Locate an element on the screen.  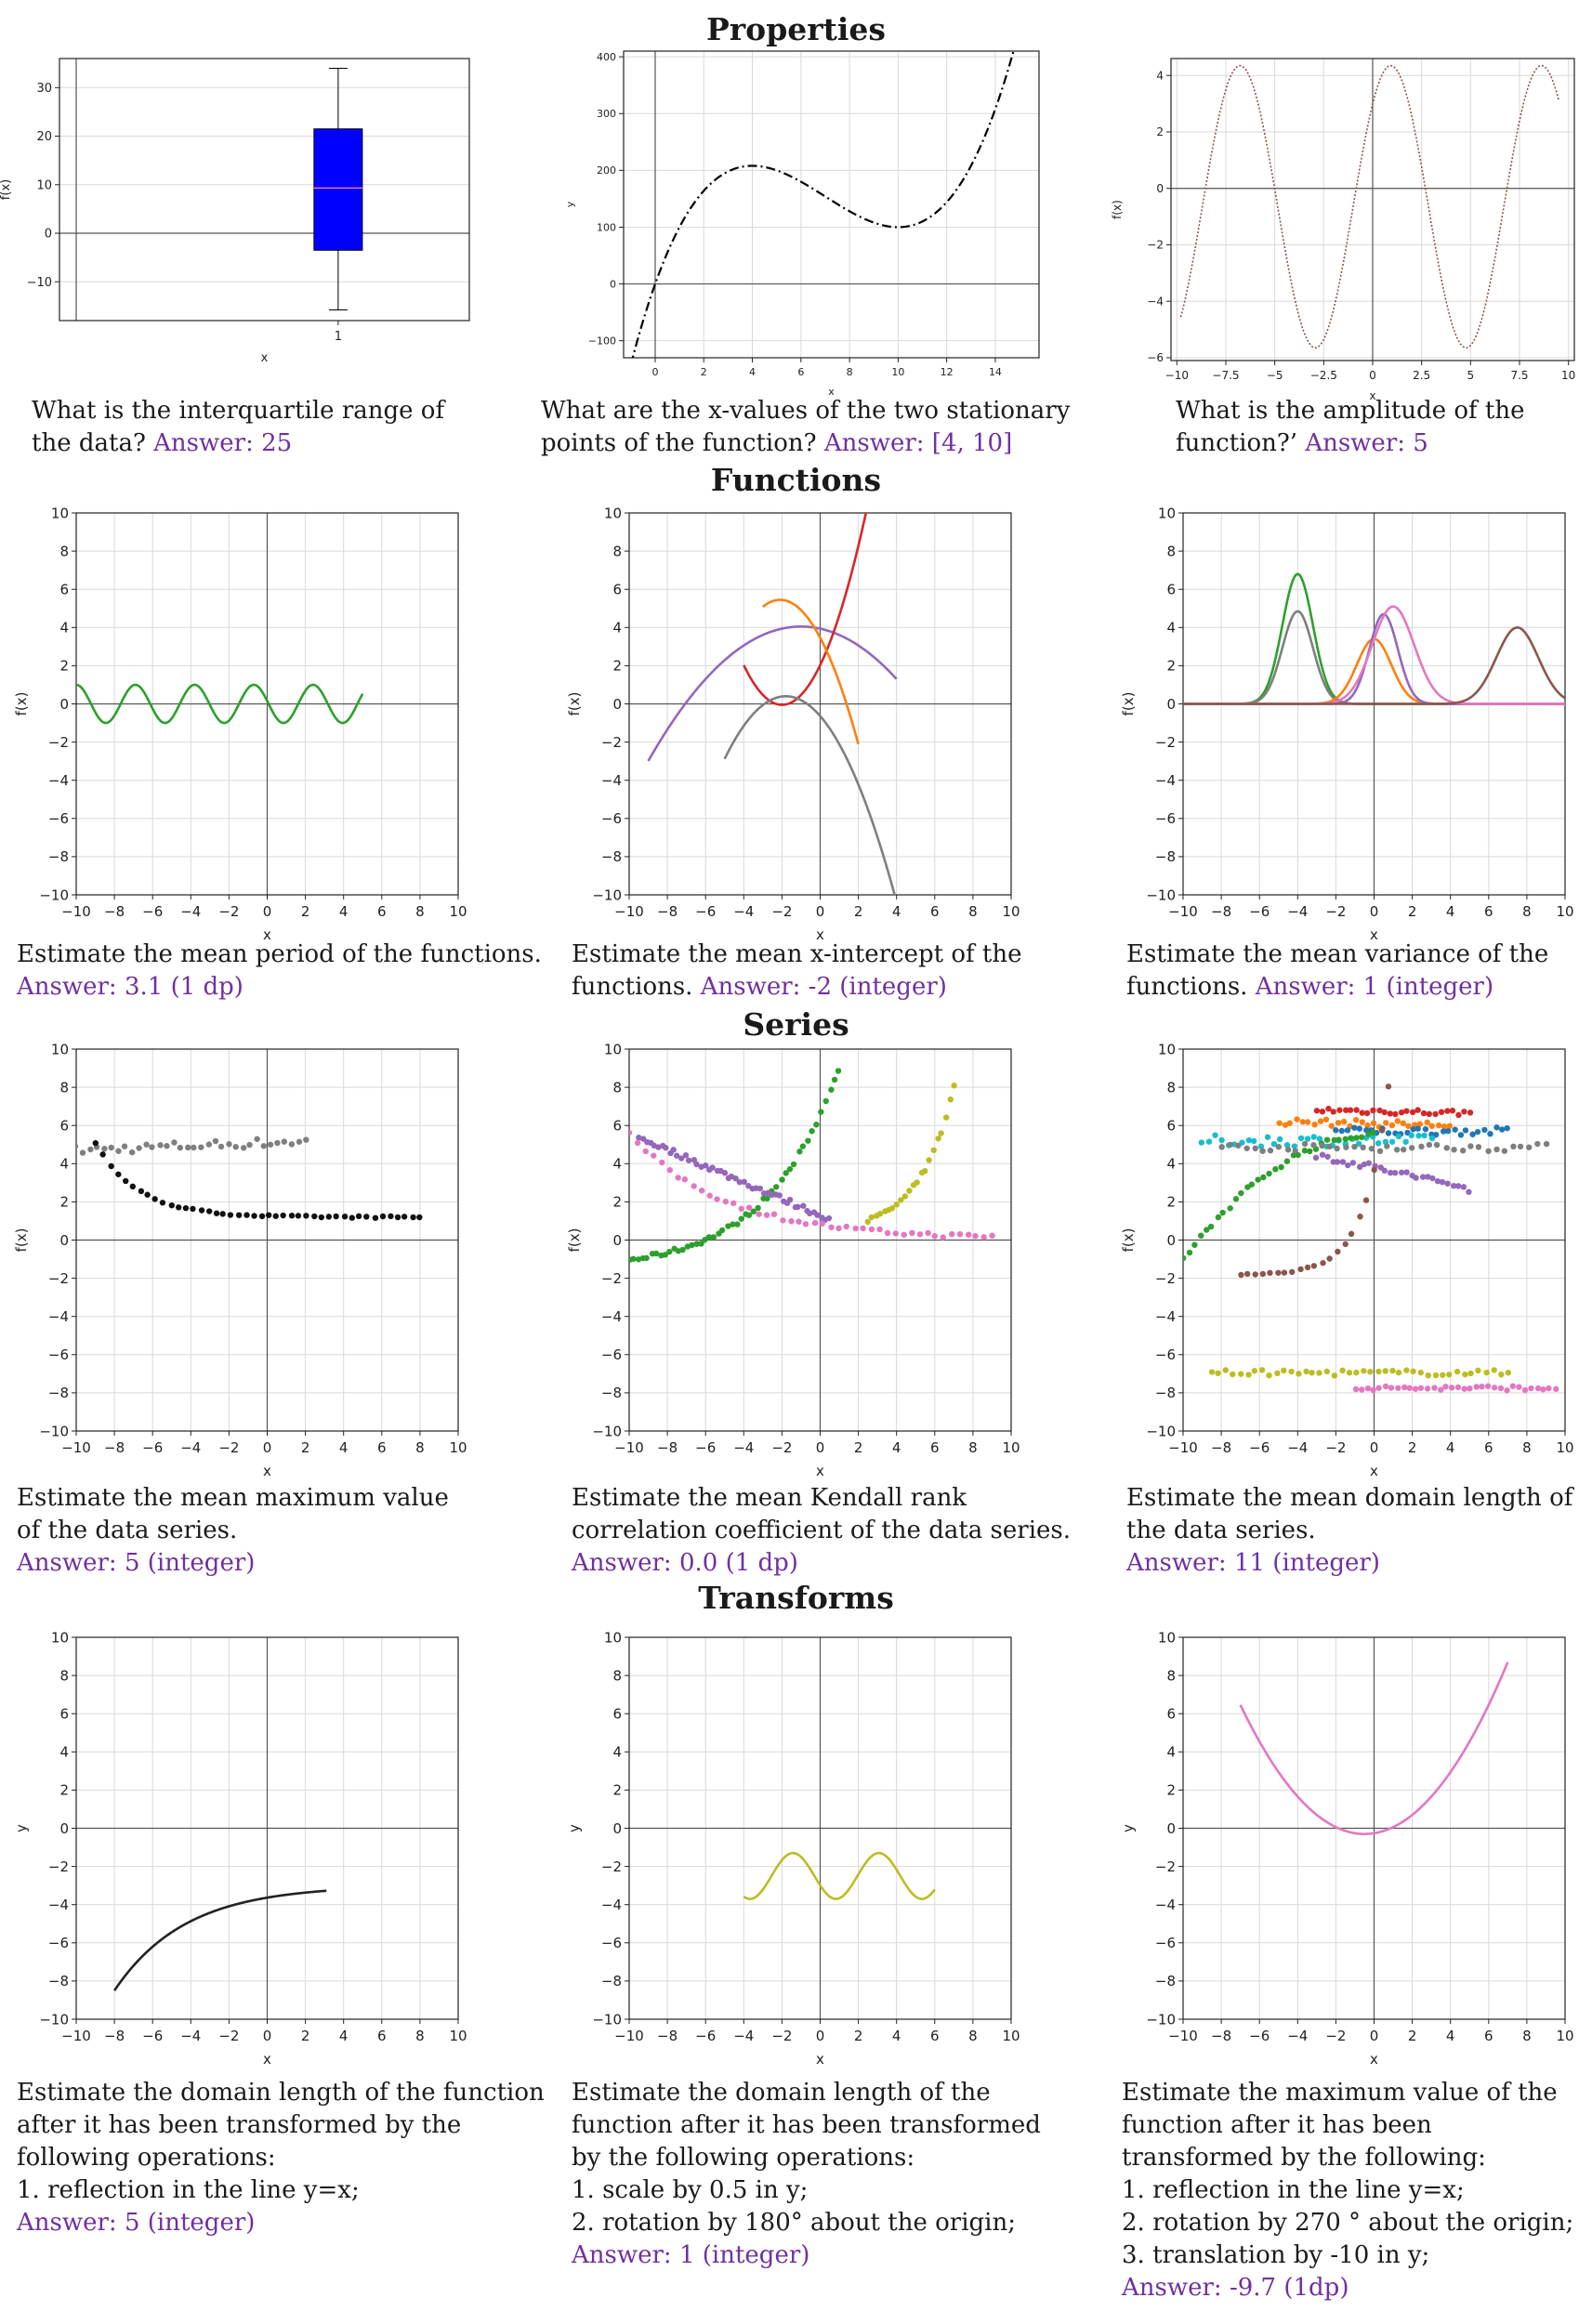
x-tick-label: 1 is located at coordinates (338, 337).